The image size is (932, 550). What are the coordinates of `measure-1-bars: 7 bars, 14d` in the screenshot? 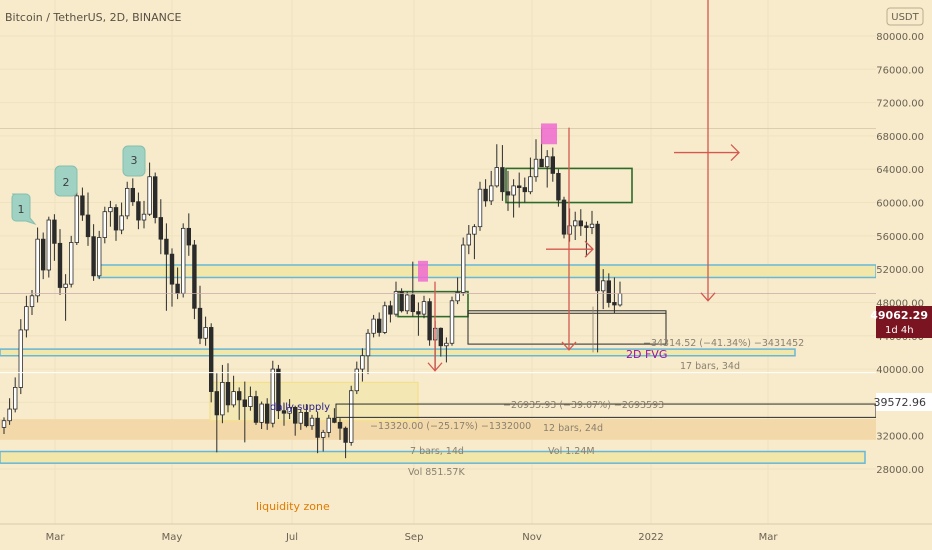 It's located at (437, 451).